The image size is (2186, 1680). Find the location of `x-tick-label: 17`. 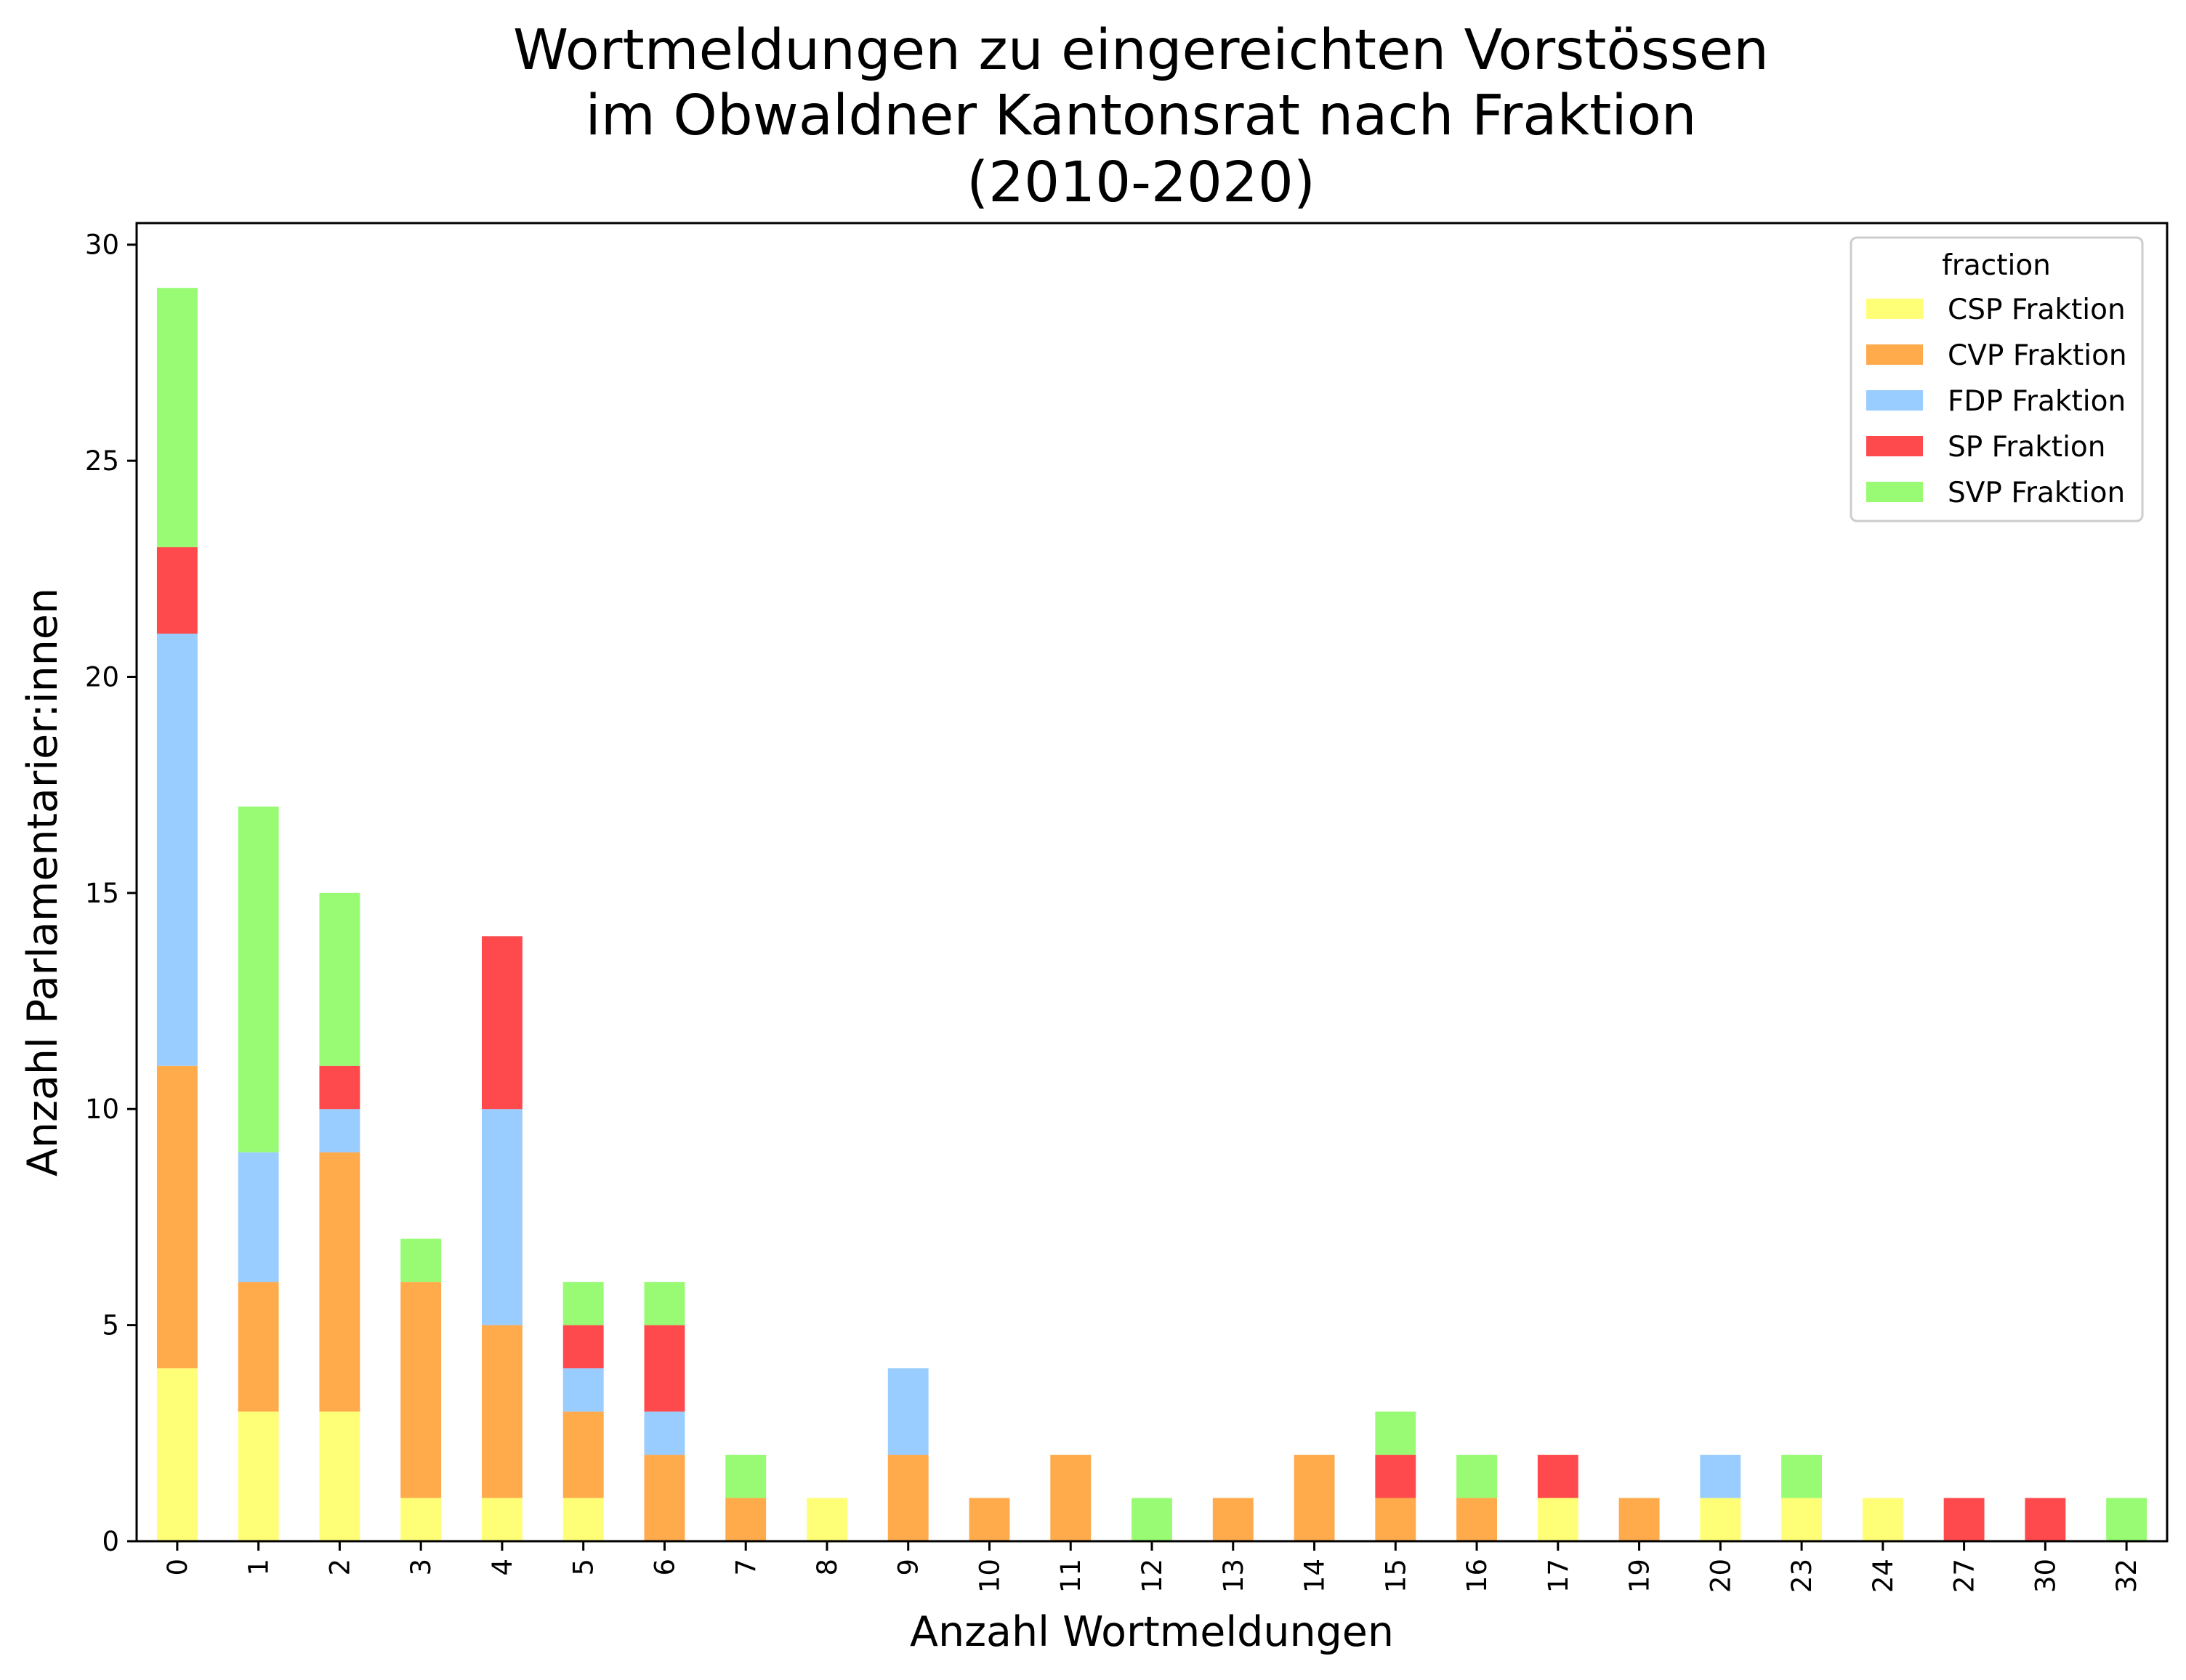

x-tick-label: 17 is located at coordinates (1558, 1576).